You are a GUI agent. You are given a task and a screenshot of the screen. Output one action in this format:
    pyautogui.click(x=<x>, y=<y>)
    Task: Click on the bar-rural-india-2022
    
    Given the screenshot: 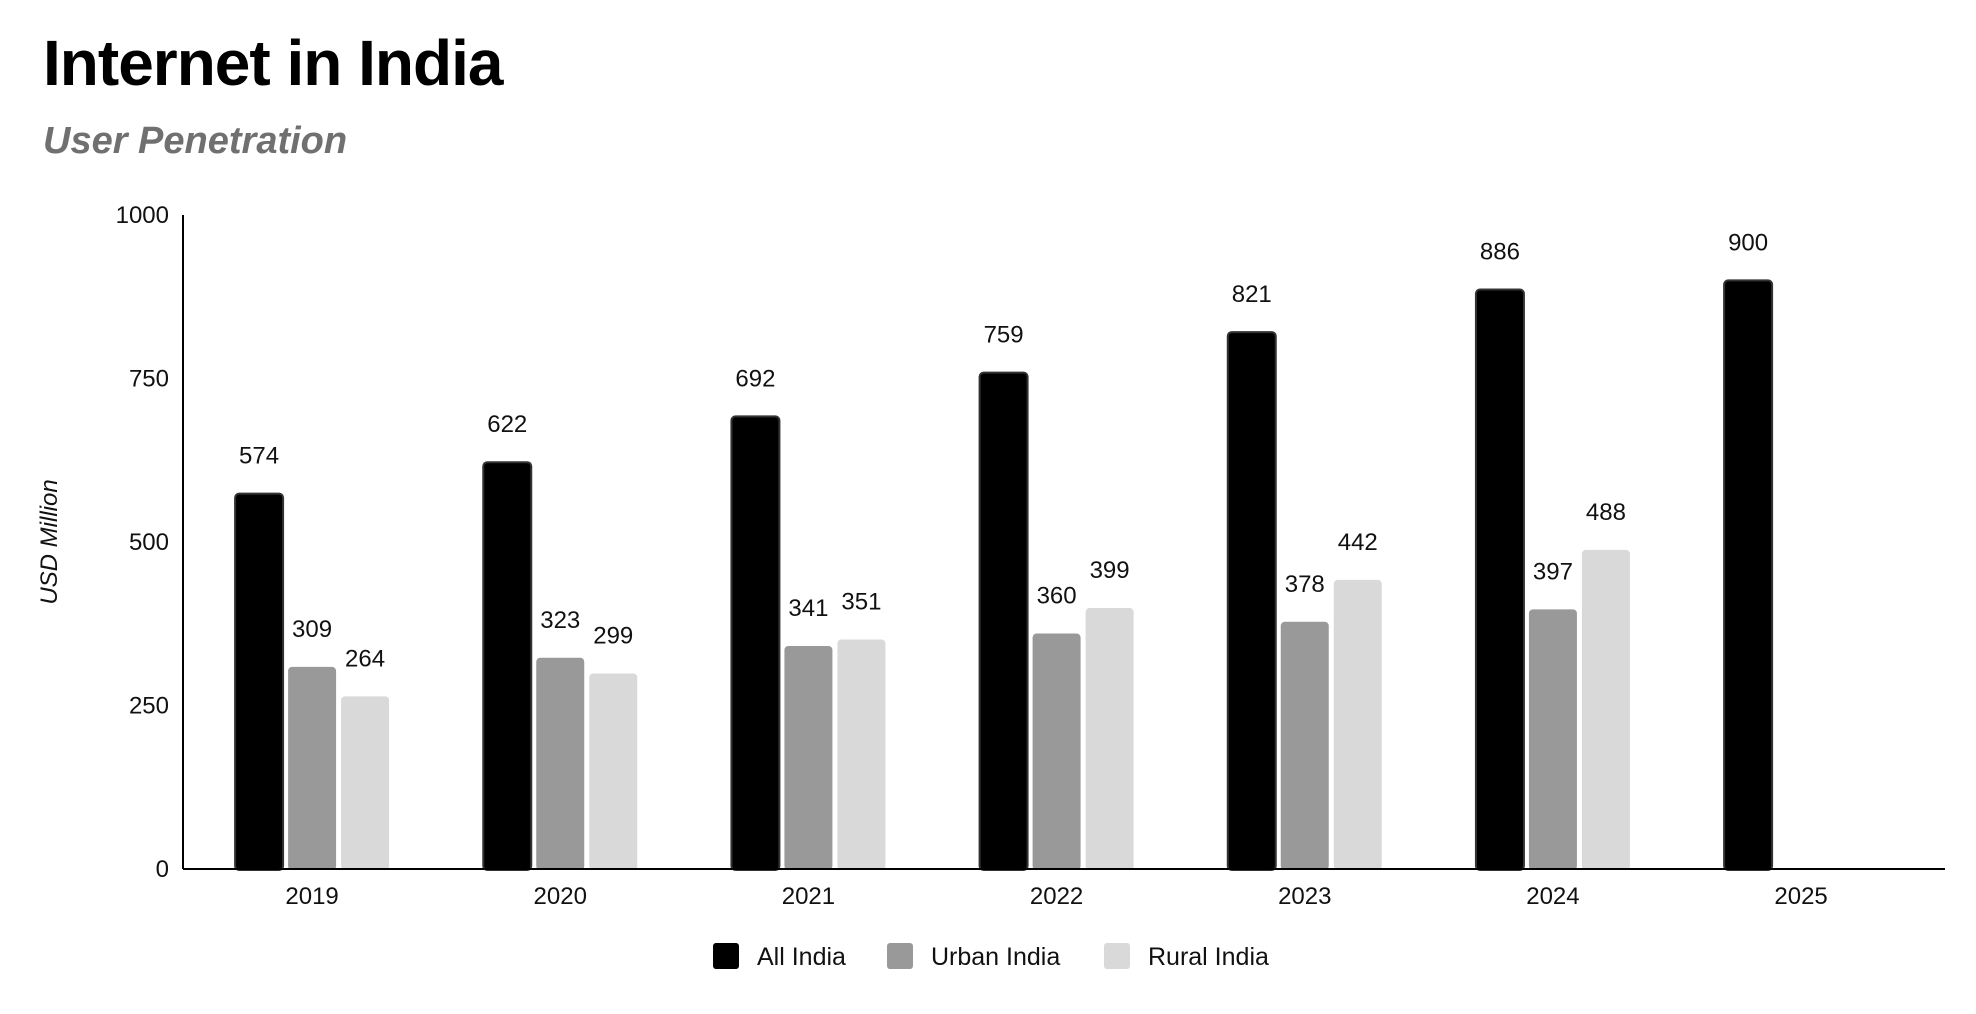 What is the action you would take?
    pyautogui.click(x=1109, y=739)
    